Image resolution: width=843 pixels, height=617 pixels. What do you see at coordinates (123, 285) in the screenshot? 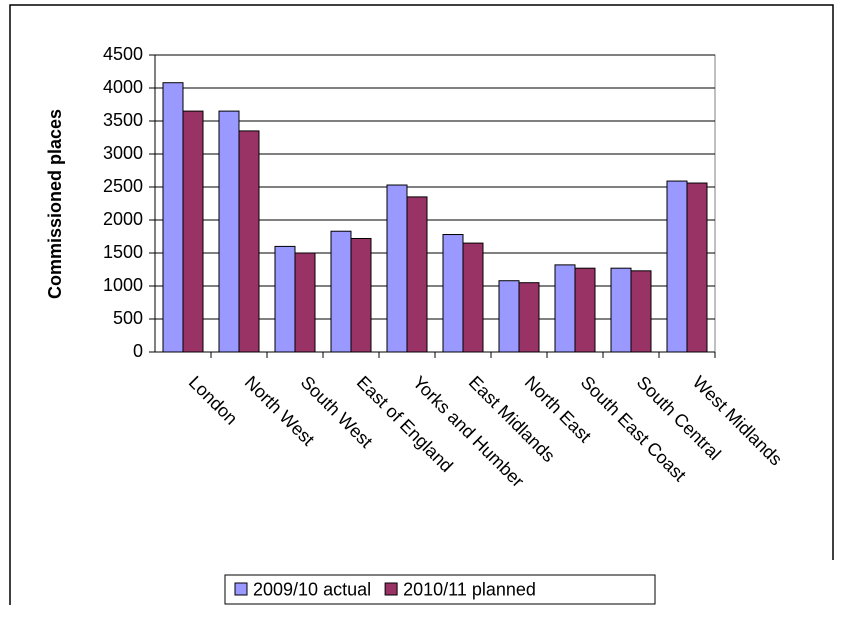
I see `y-tick-label: 1000` at bounding box center [123, 285].